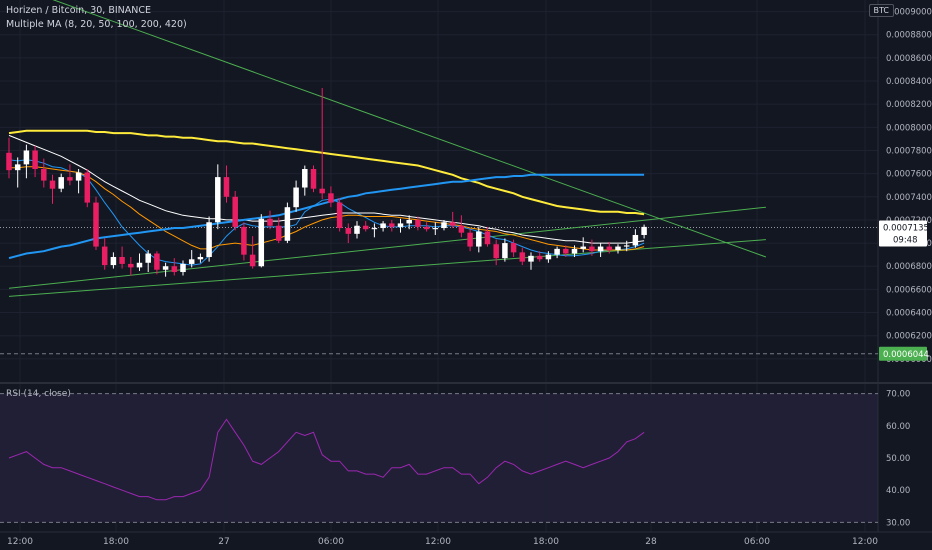 The image size is (932, 550). What do you see at coordinates (898, 427) in the screenshot?
I see `rsi-tick-label: 60.00` at bounding box center [898, 427].